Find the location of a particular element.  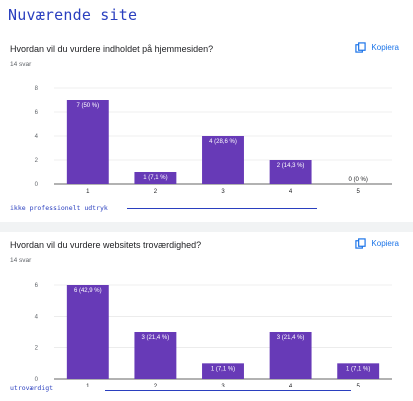

bar-data-label: 6 (42,9 %) is located at coordinates (88, 291).